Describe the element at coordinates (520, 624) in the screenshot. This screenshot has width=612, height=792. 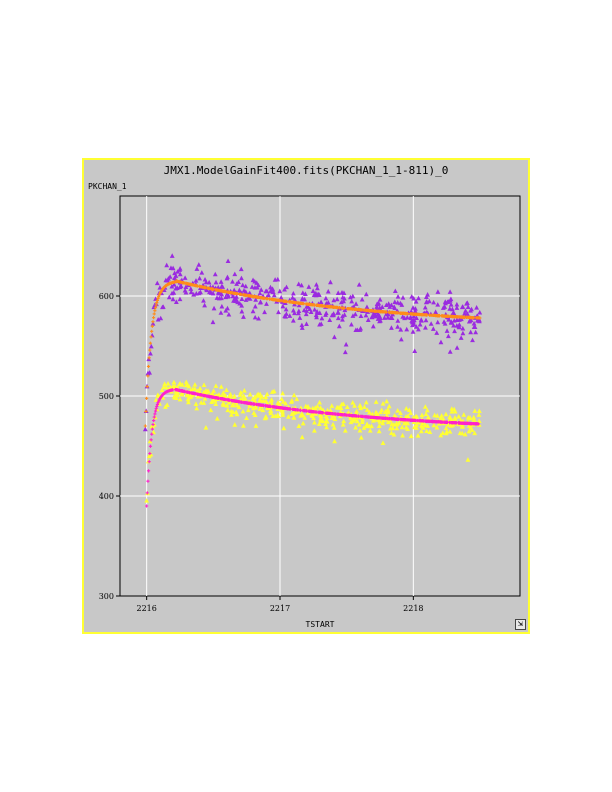
I see `resize-handle: ⇲` at that location.